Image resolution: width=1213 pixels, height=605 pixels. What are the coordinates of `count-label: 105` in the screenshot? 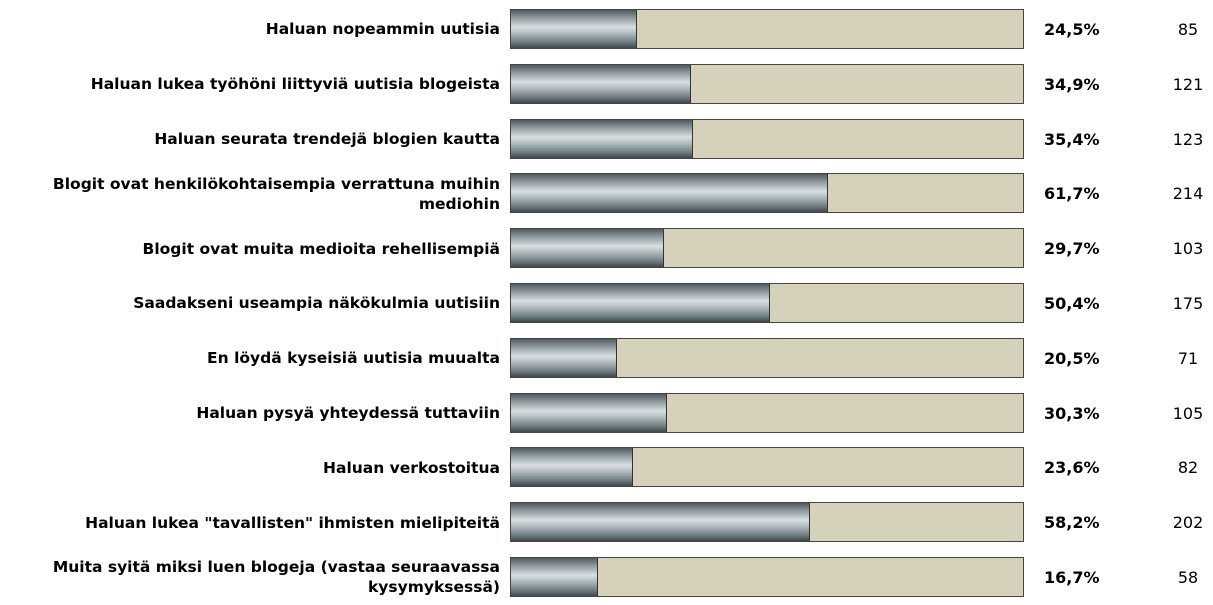 It's located at (1188, 413).